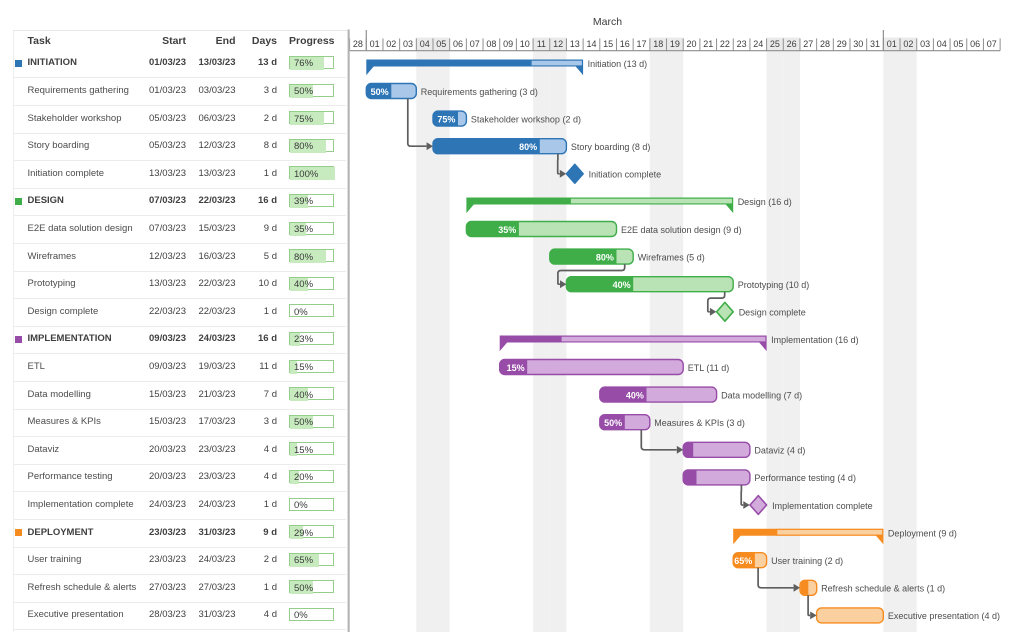 This screenshot has width=1024, height=632. I want to click on svg-text: Executive presentation (4 d), so click(944, 616).